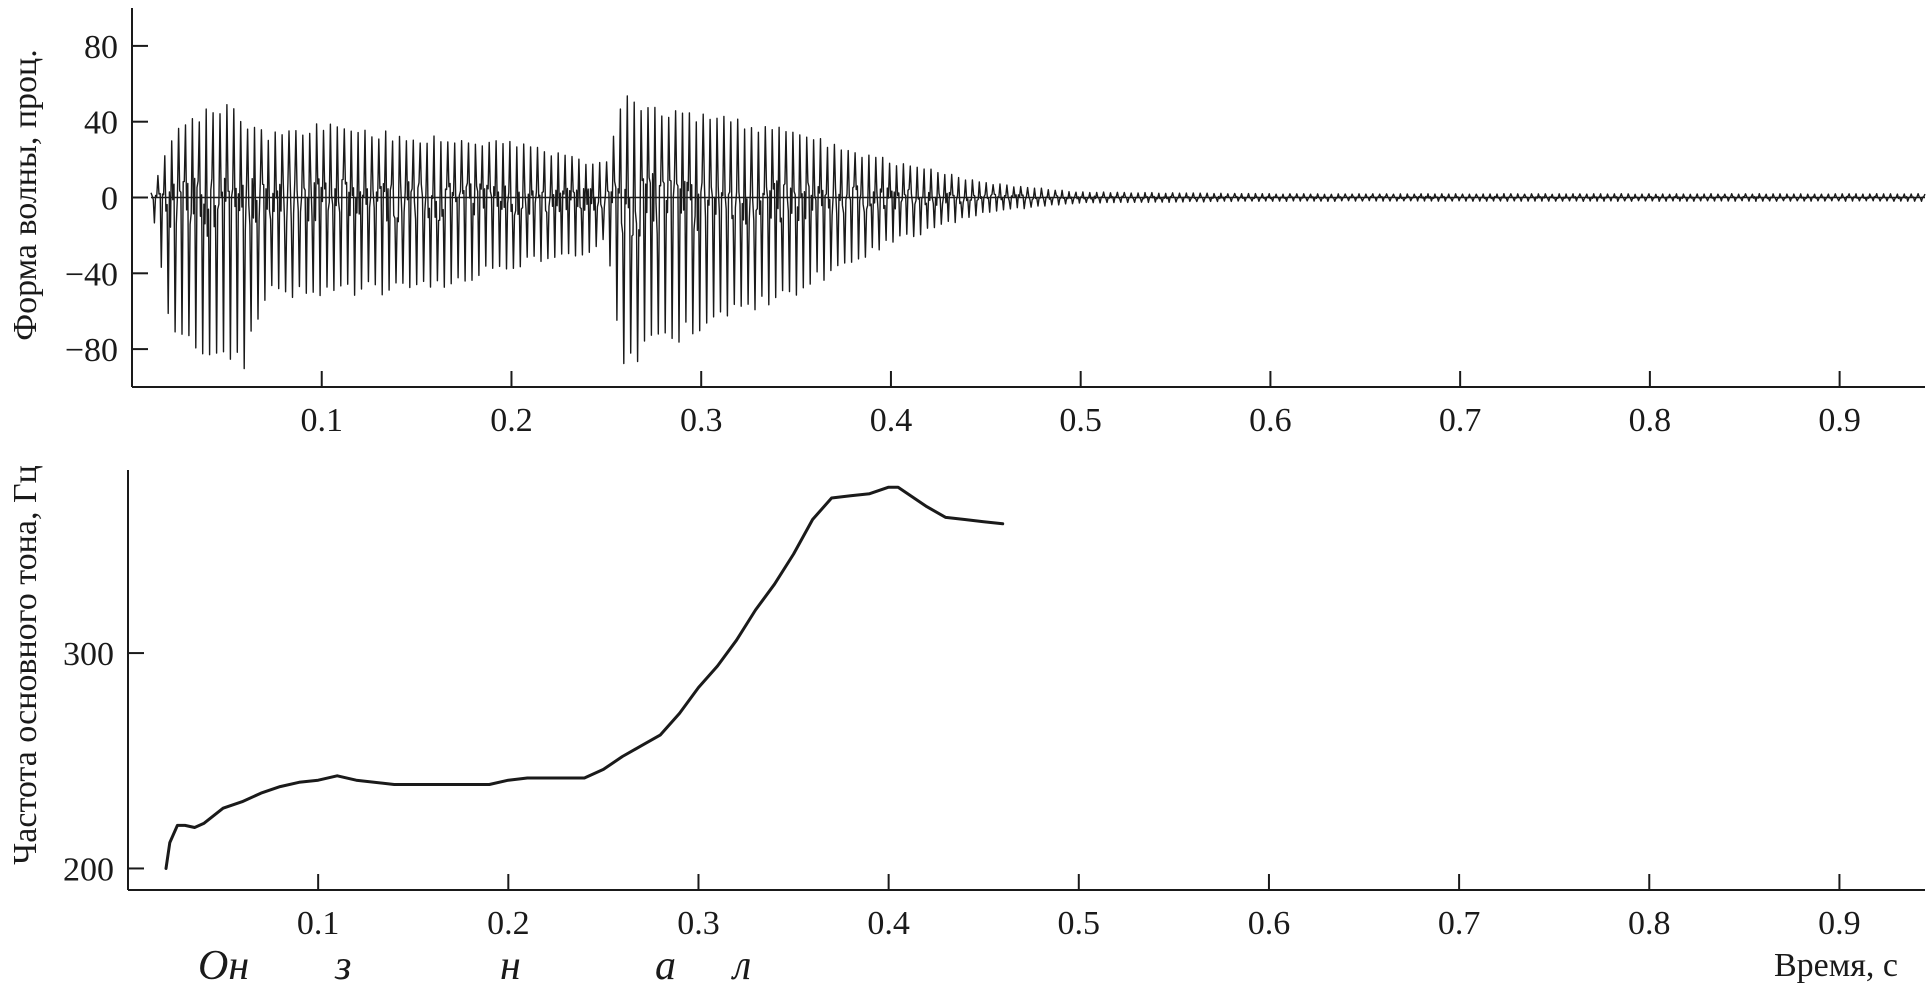  I want to click on waveform-x-tick-label: 0.3, so click(701, 420).